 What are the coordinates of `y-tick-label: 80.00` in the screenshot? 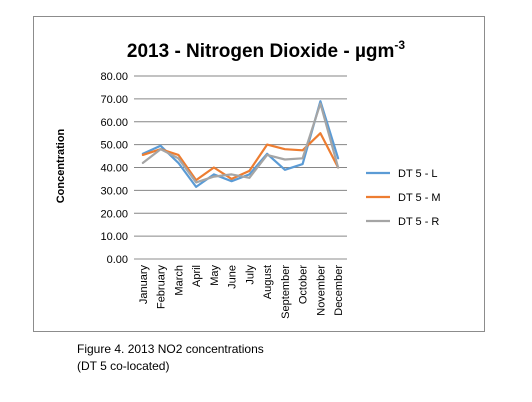 It's located at (114, 77).